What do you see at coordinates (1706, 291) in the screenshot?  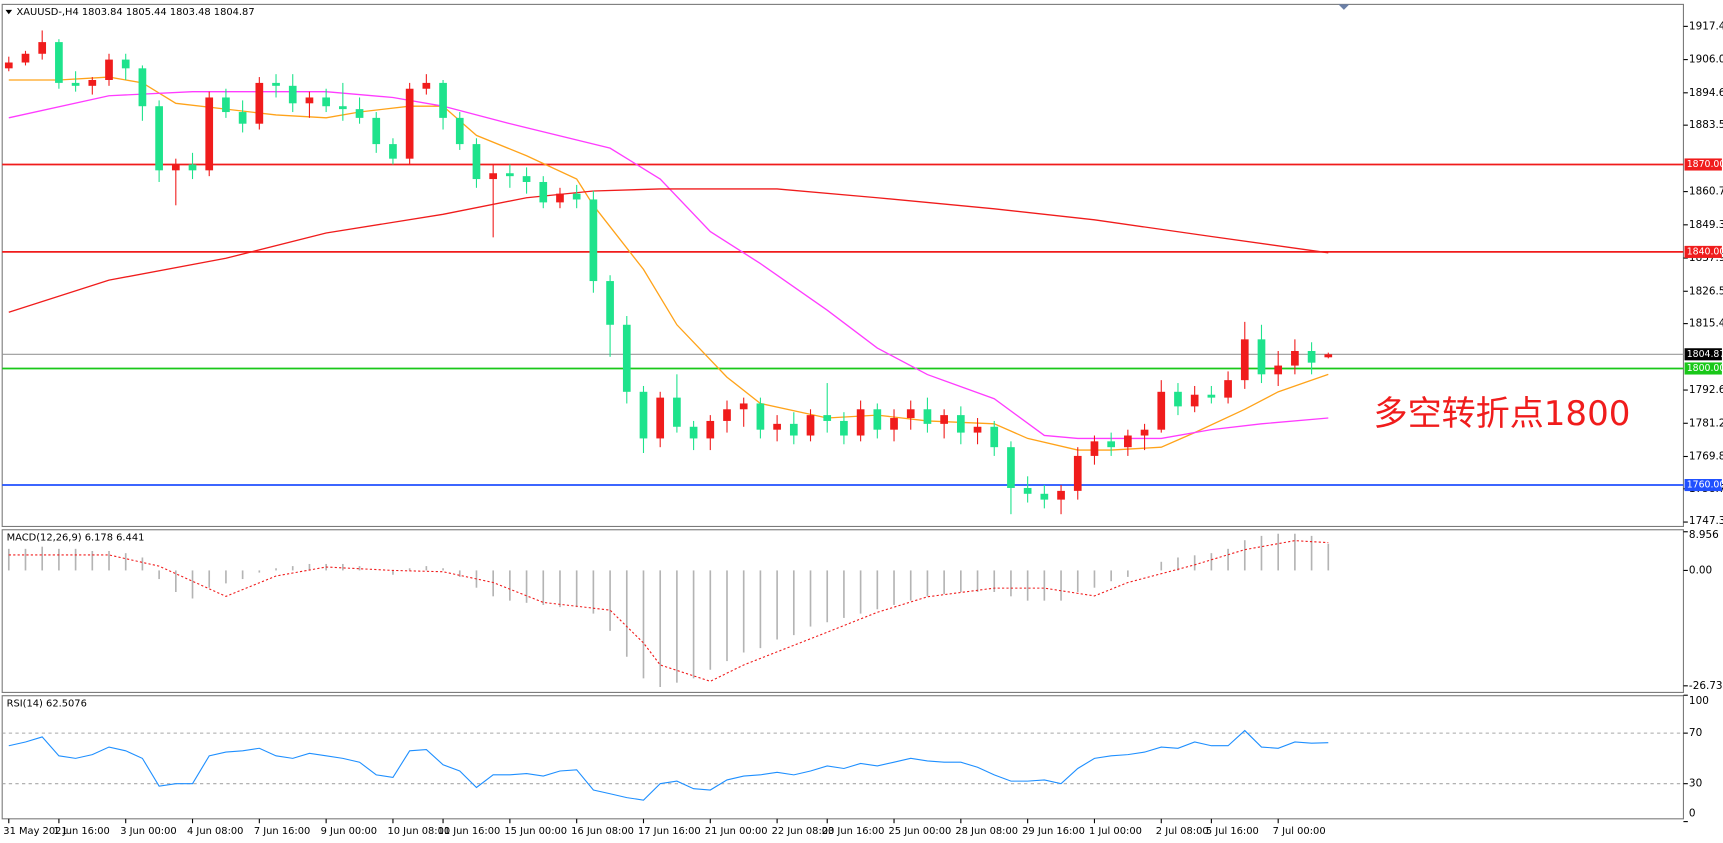 I see `y-tick-label: 1826.50` at bounding box center [1706, 291].